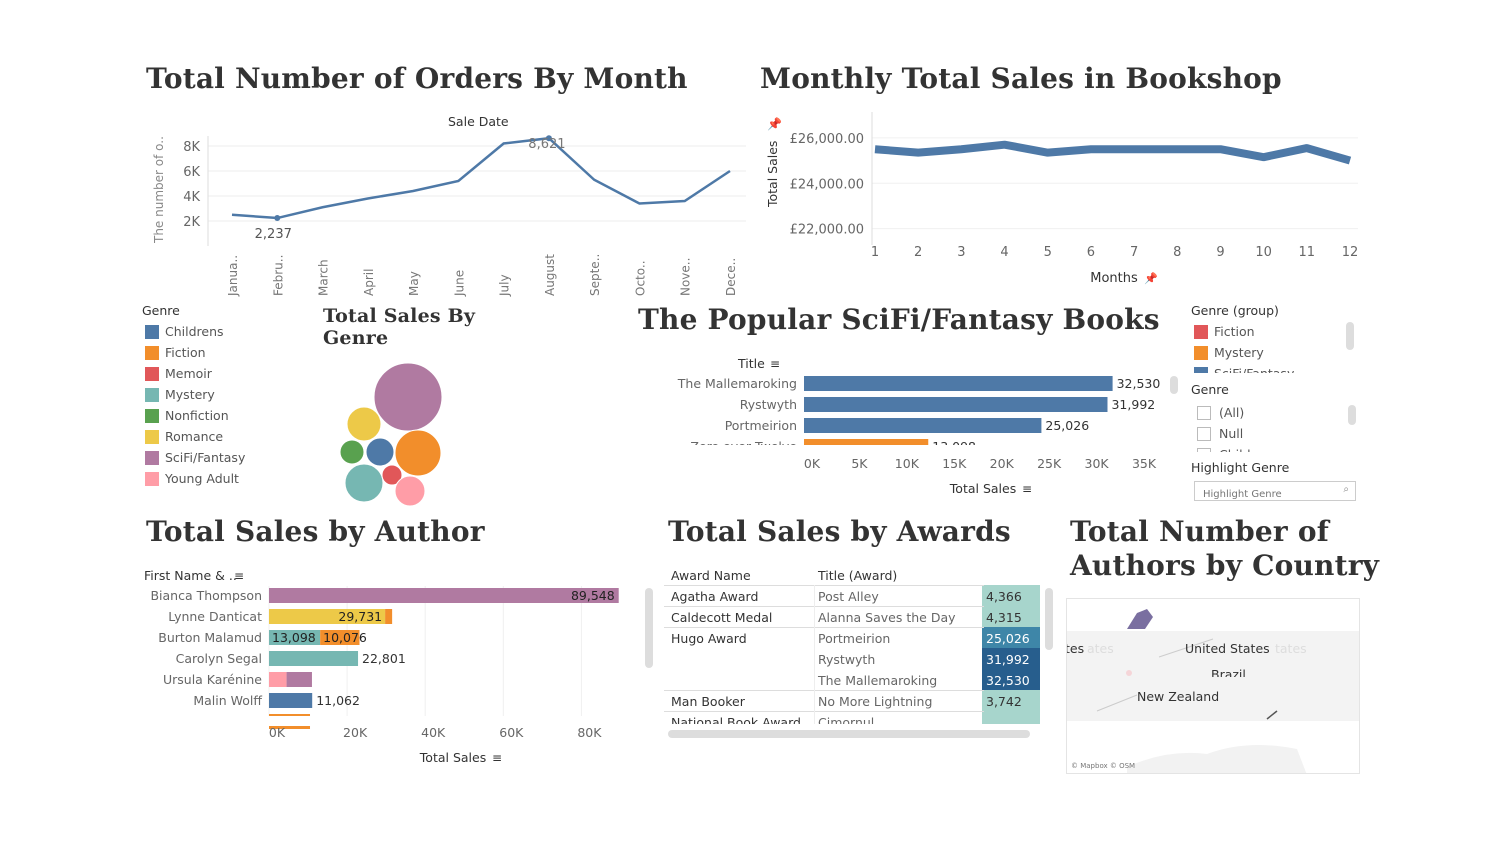  What do you see at coordinates (1307, 252) in the screenshot?
I see `x-tick-label: 11` at bounding box center [1307, 252].